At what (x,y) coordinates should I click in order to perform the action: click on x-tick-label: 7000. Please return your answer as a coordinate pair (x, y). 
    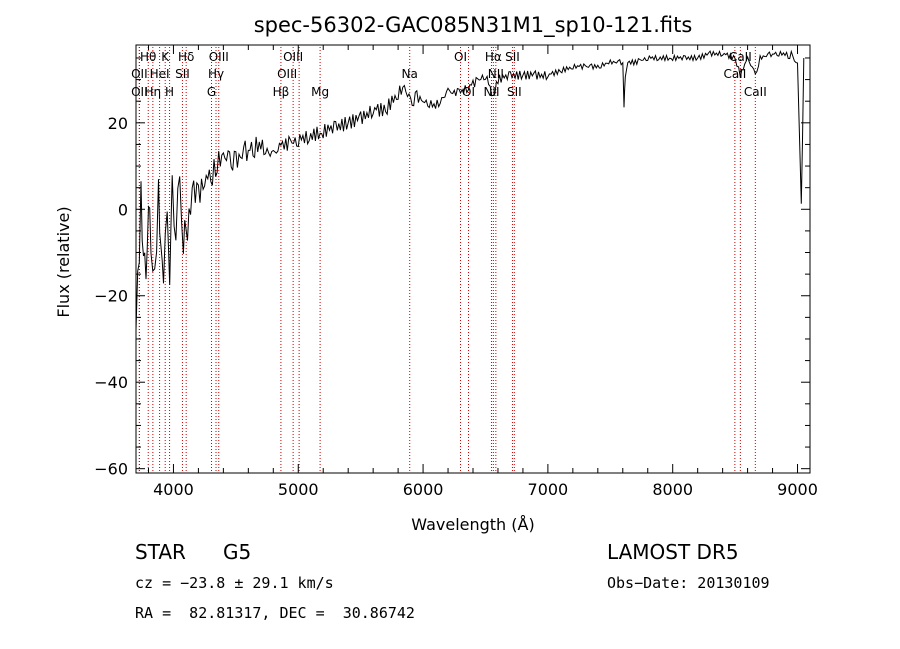
    Looking at the image, I should click on (548, 489).